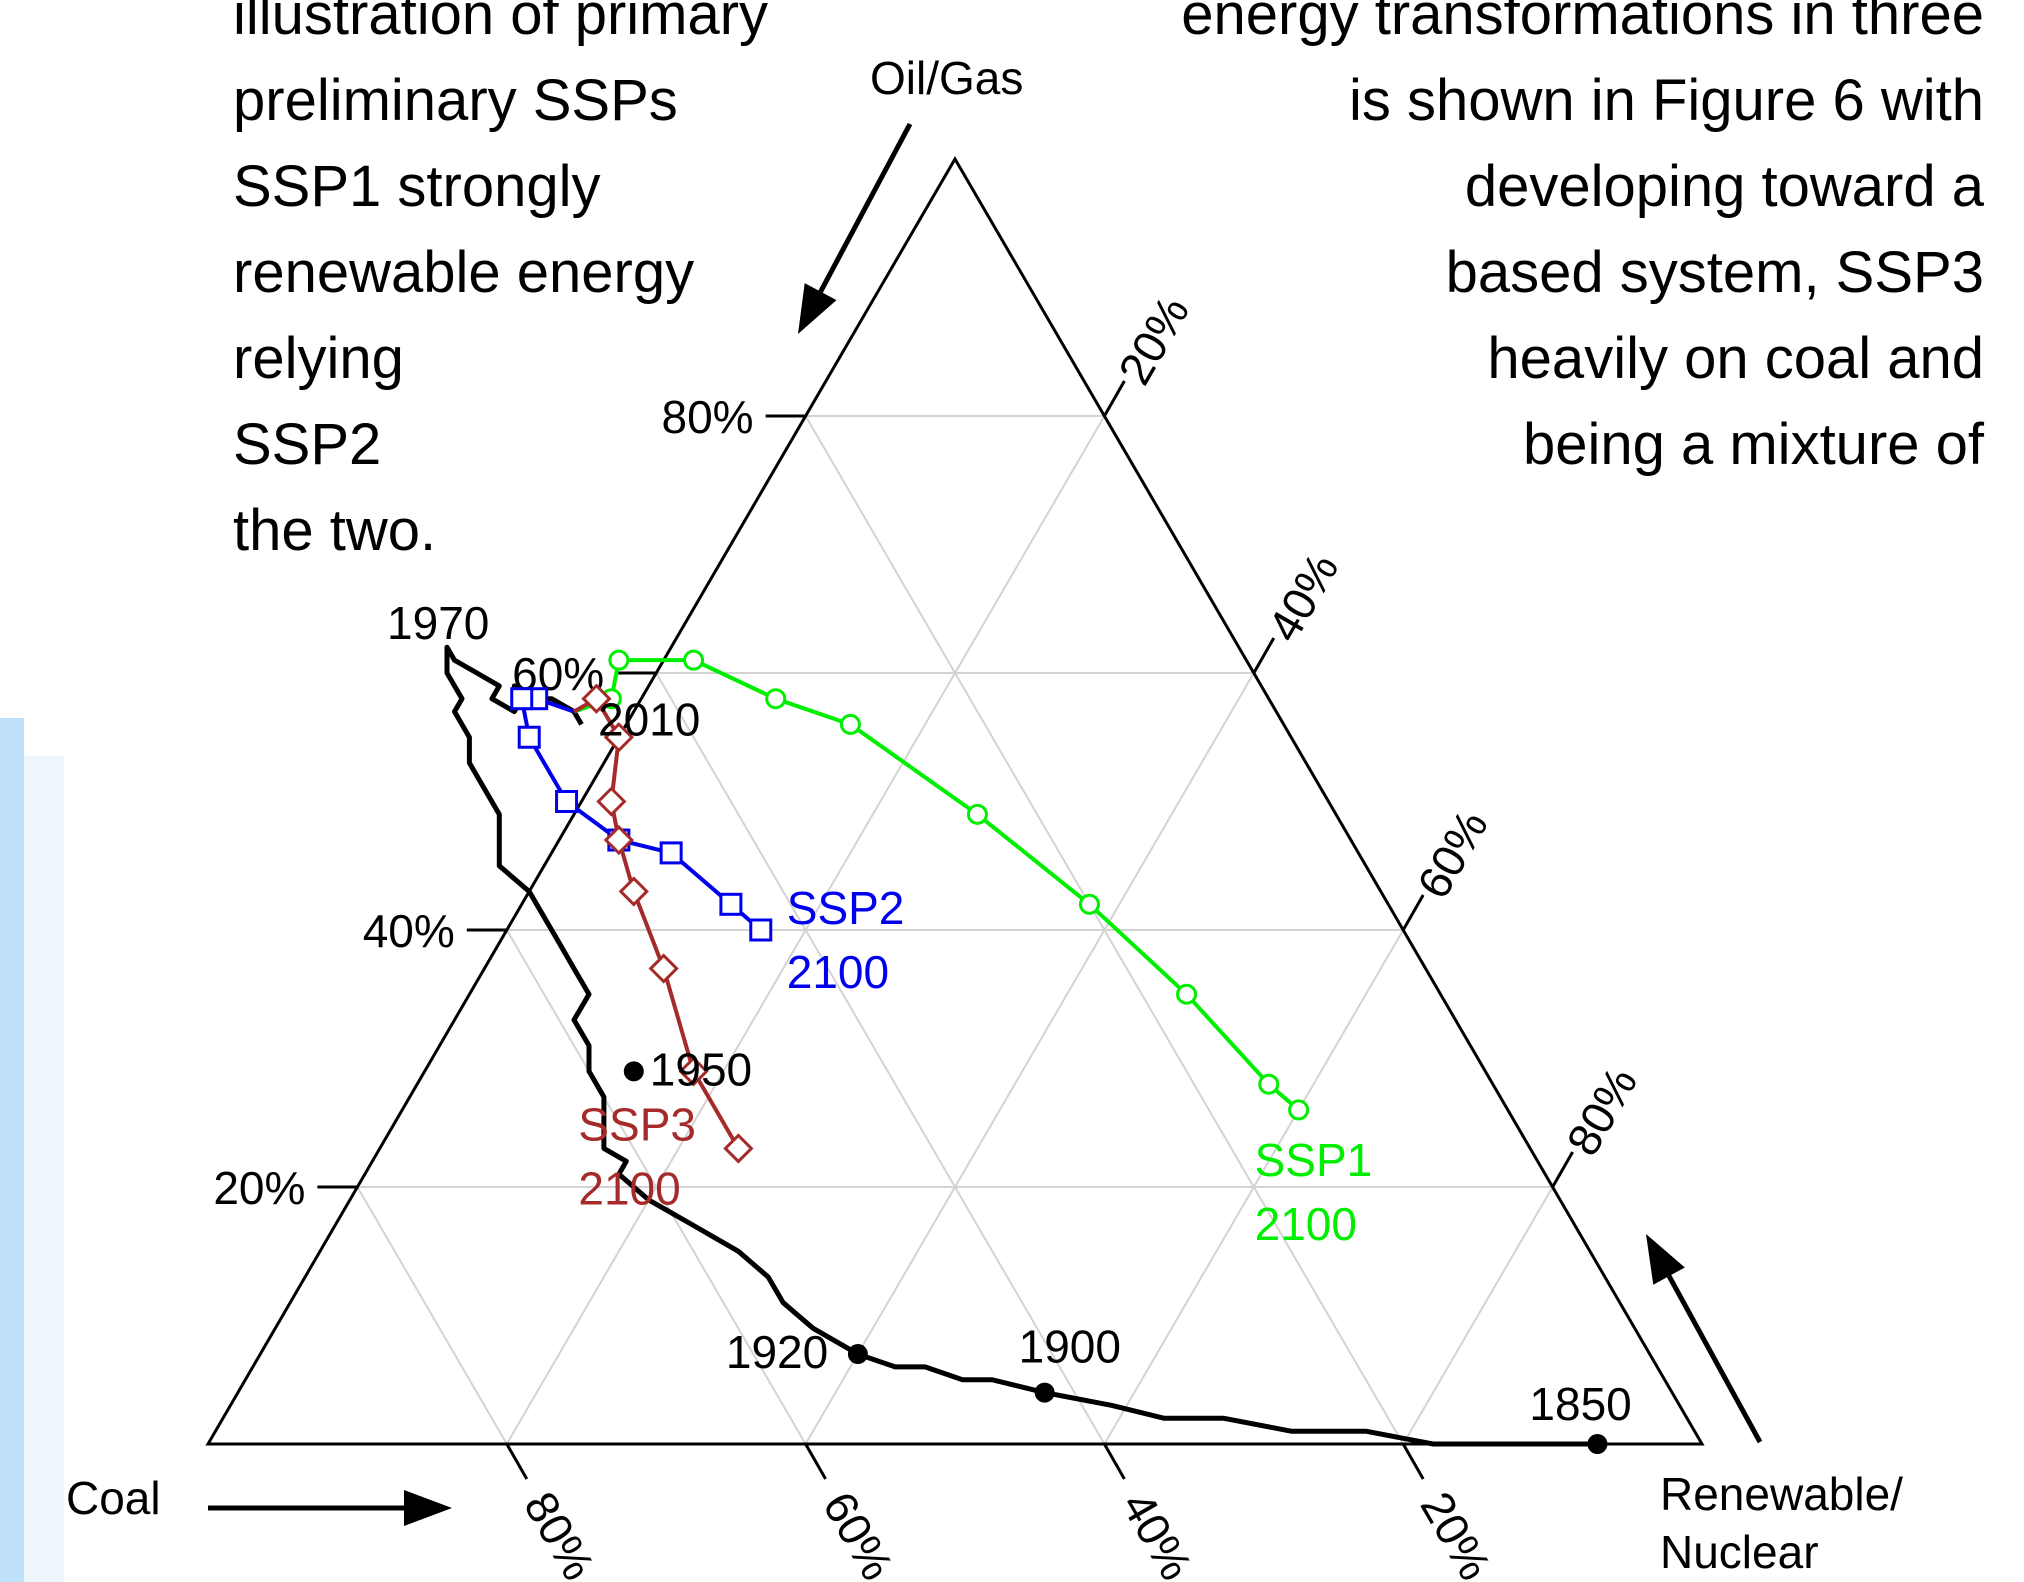 This screenshot has width=2024, height=1582. Describe the element at coordinates (417, 186) in the screenshot. I see `paragraph-left-line-3: SSP1 strongly` at that location.